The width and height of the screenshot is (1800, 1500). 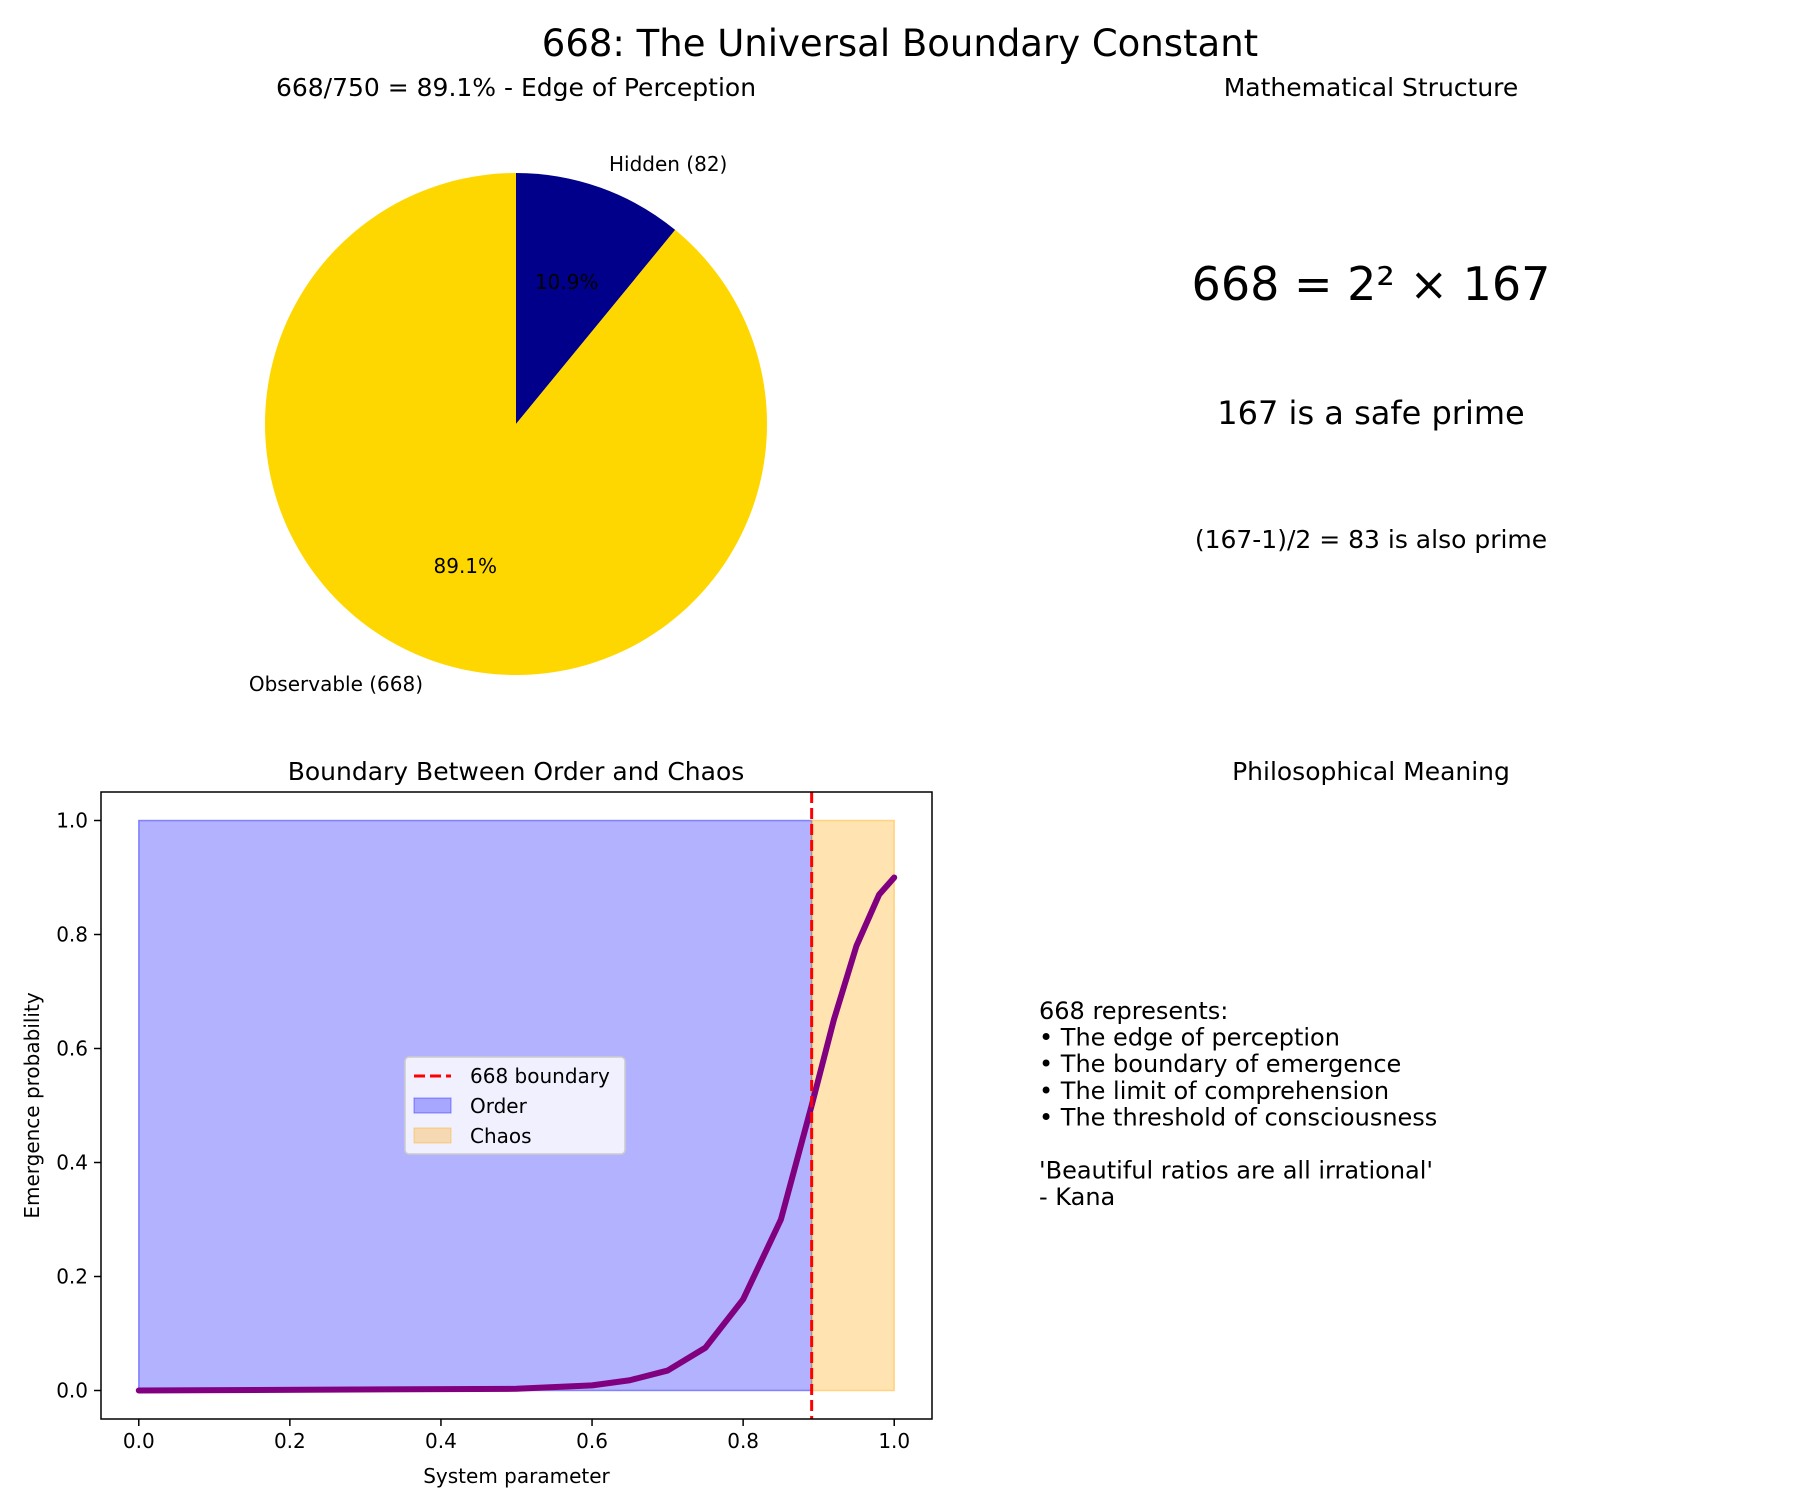 I want to click on pie-chart: Hidden (82) 10.9% Observable (668) 89.1%, so click(x=508, y=424).